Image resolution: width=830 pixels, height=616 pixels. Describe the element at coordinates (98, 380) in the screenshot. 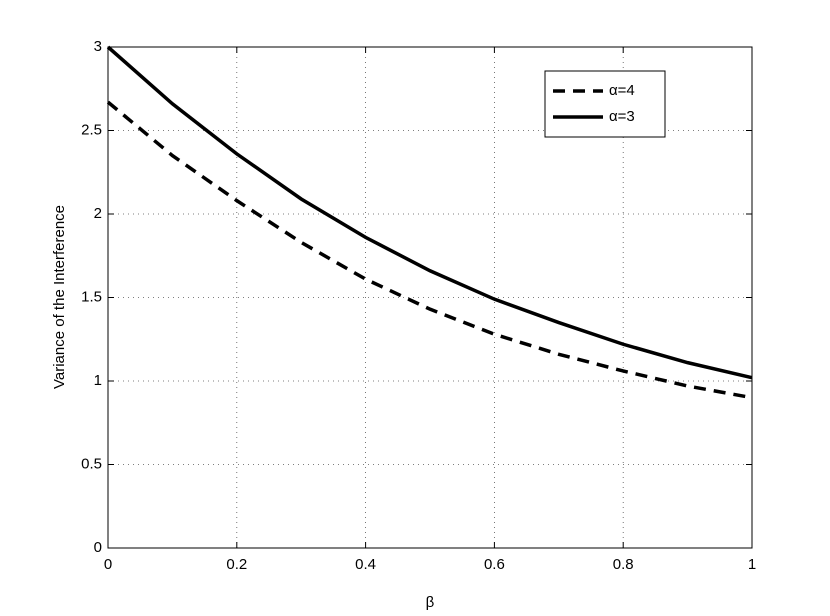

I see `y-tick-label: 1` at that location.